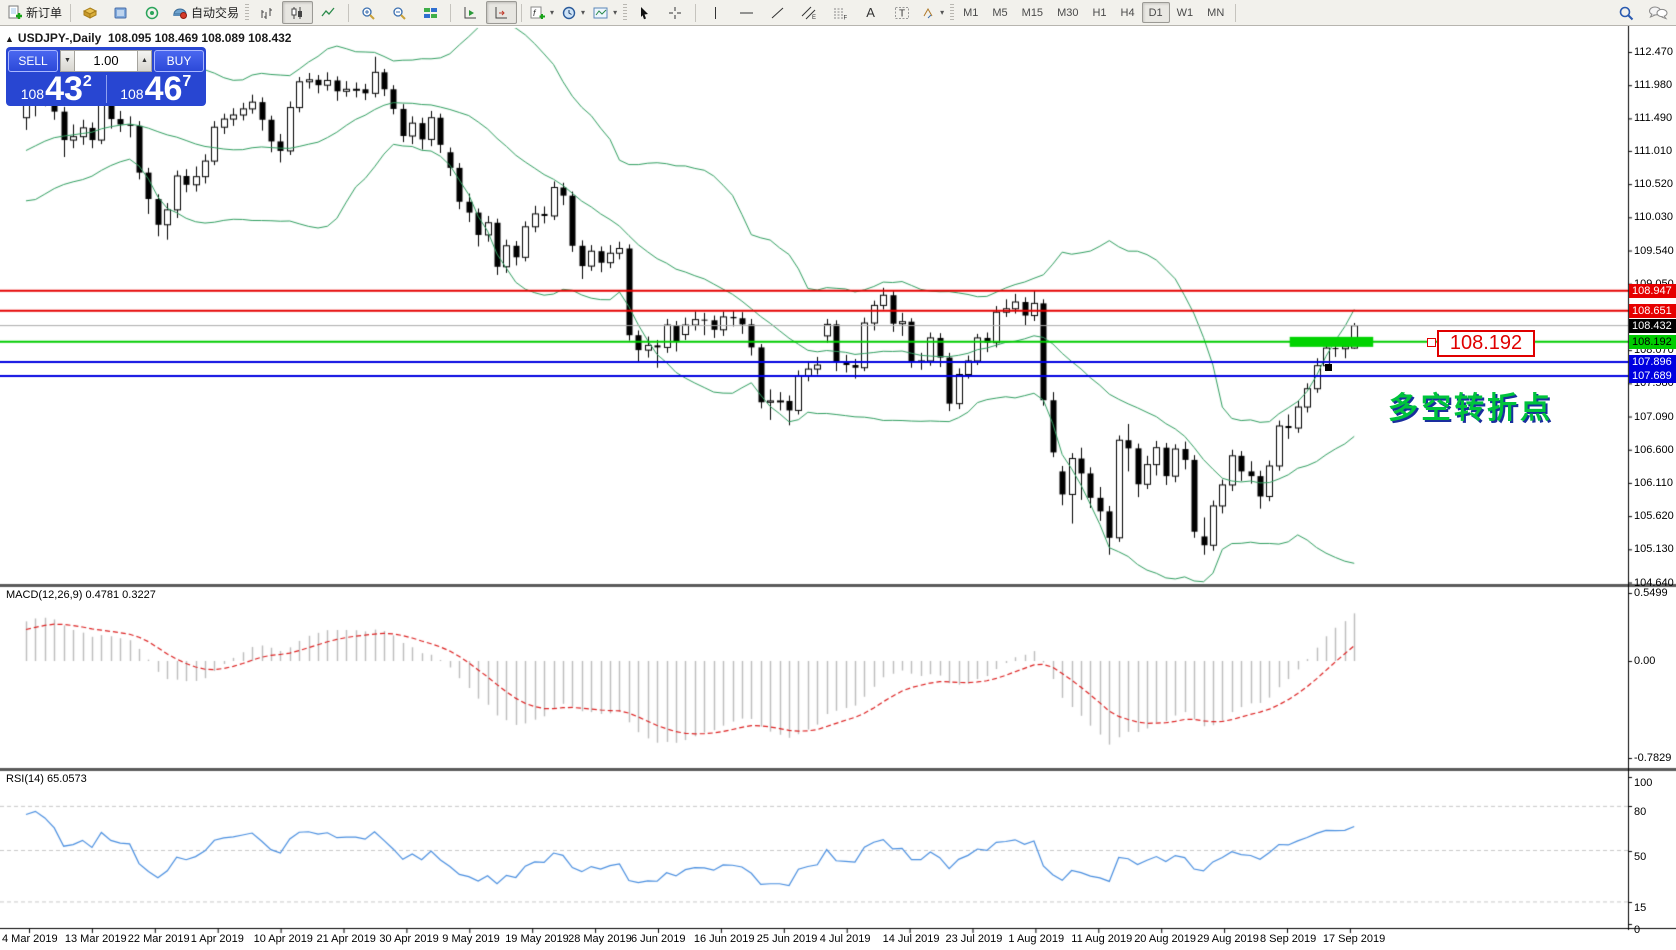 This screenshot has height=950, width=1676. Describe the element at coordinates (1640, 812) in the screenshot. I see `rsi-axis-tick: 80` at that location.